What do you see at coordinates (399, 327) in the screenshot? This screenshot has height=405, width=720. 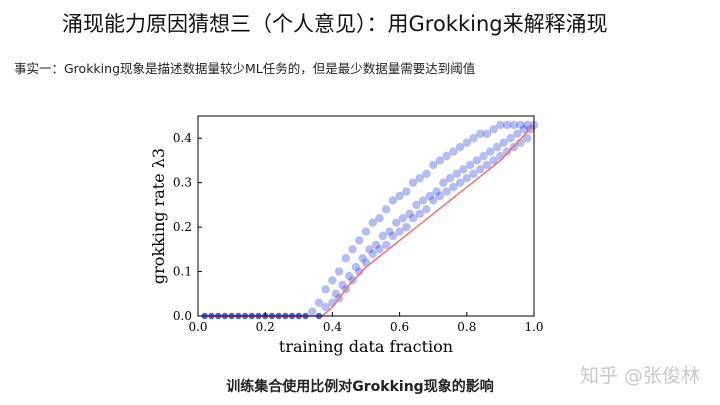 I see `x-tick-label: 0.6` at bounding box center [399, 327].